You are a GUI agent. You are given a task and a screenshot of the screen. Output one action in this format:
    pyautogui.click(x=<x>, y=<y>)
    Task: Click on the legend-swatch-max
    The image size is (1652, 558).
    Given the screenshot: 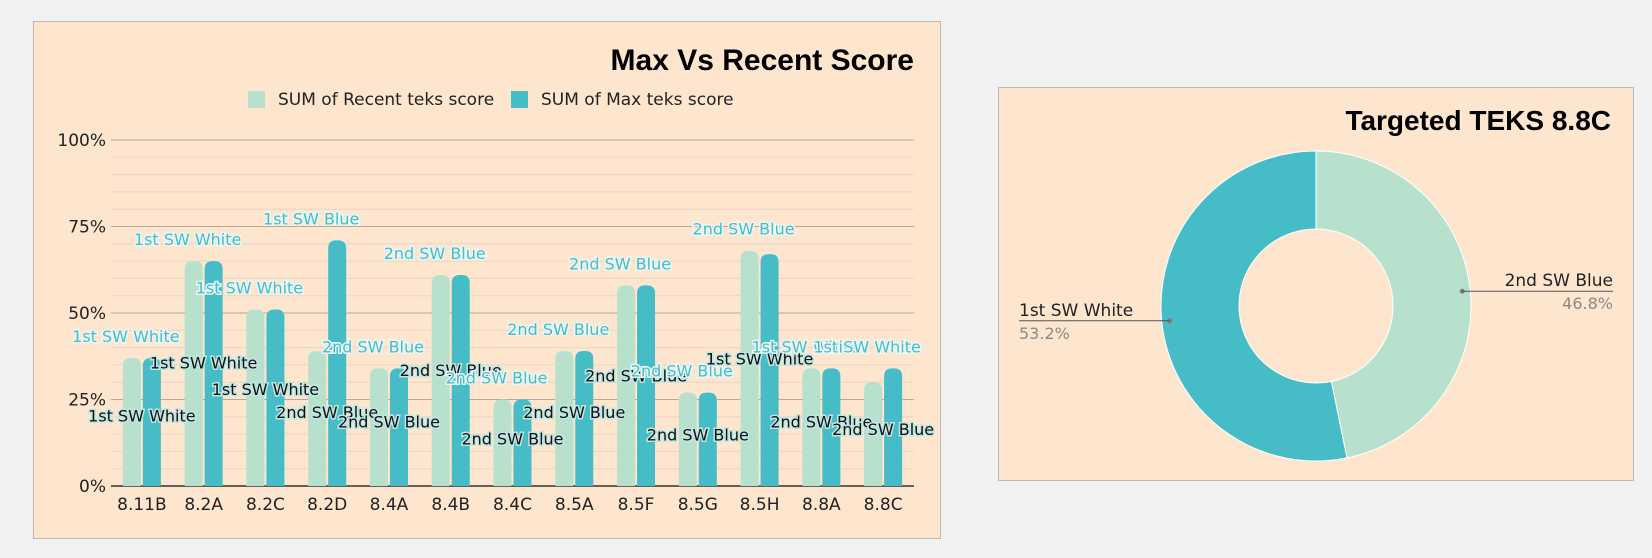 What is the action you would take?
    pyautogui.click(x=519, y=99)
    